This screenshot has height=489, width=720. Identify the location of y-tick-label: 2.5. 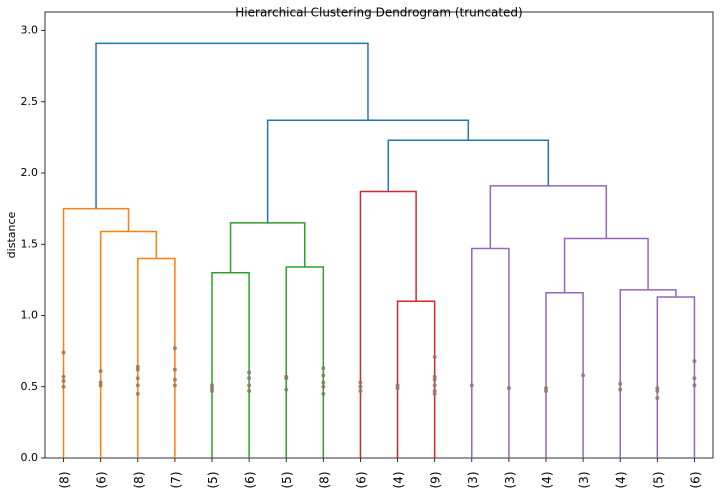
(30, 101).